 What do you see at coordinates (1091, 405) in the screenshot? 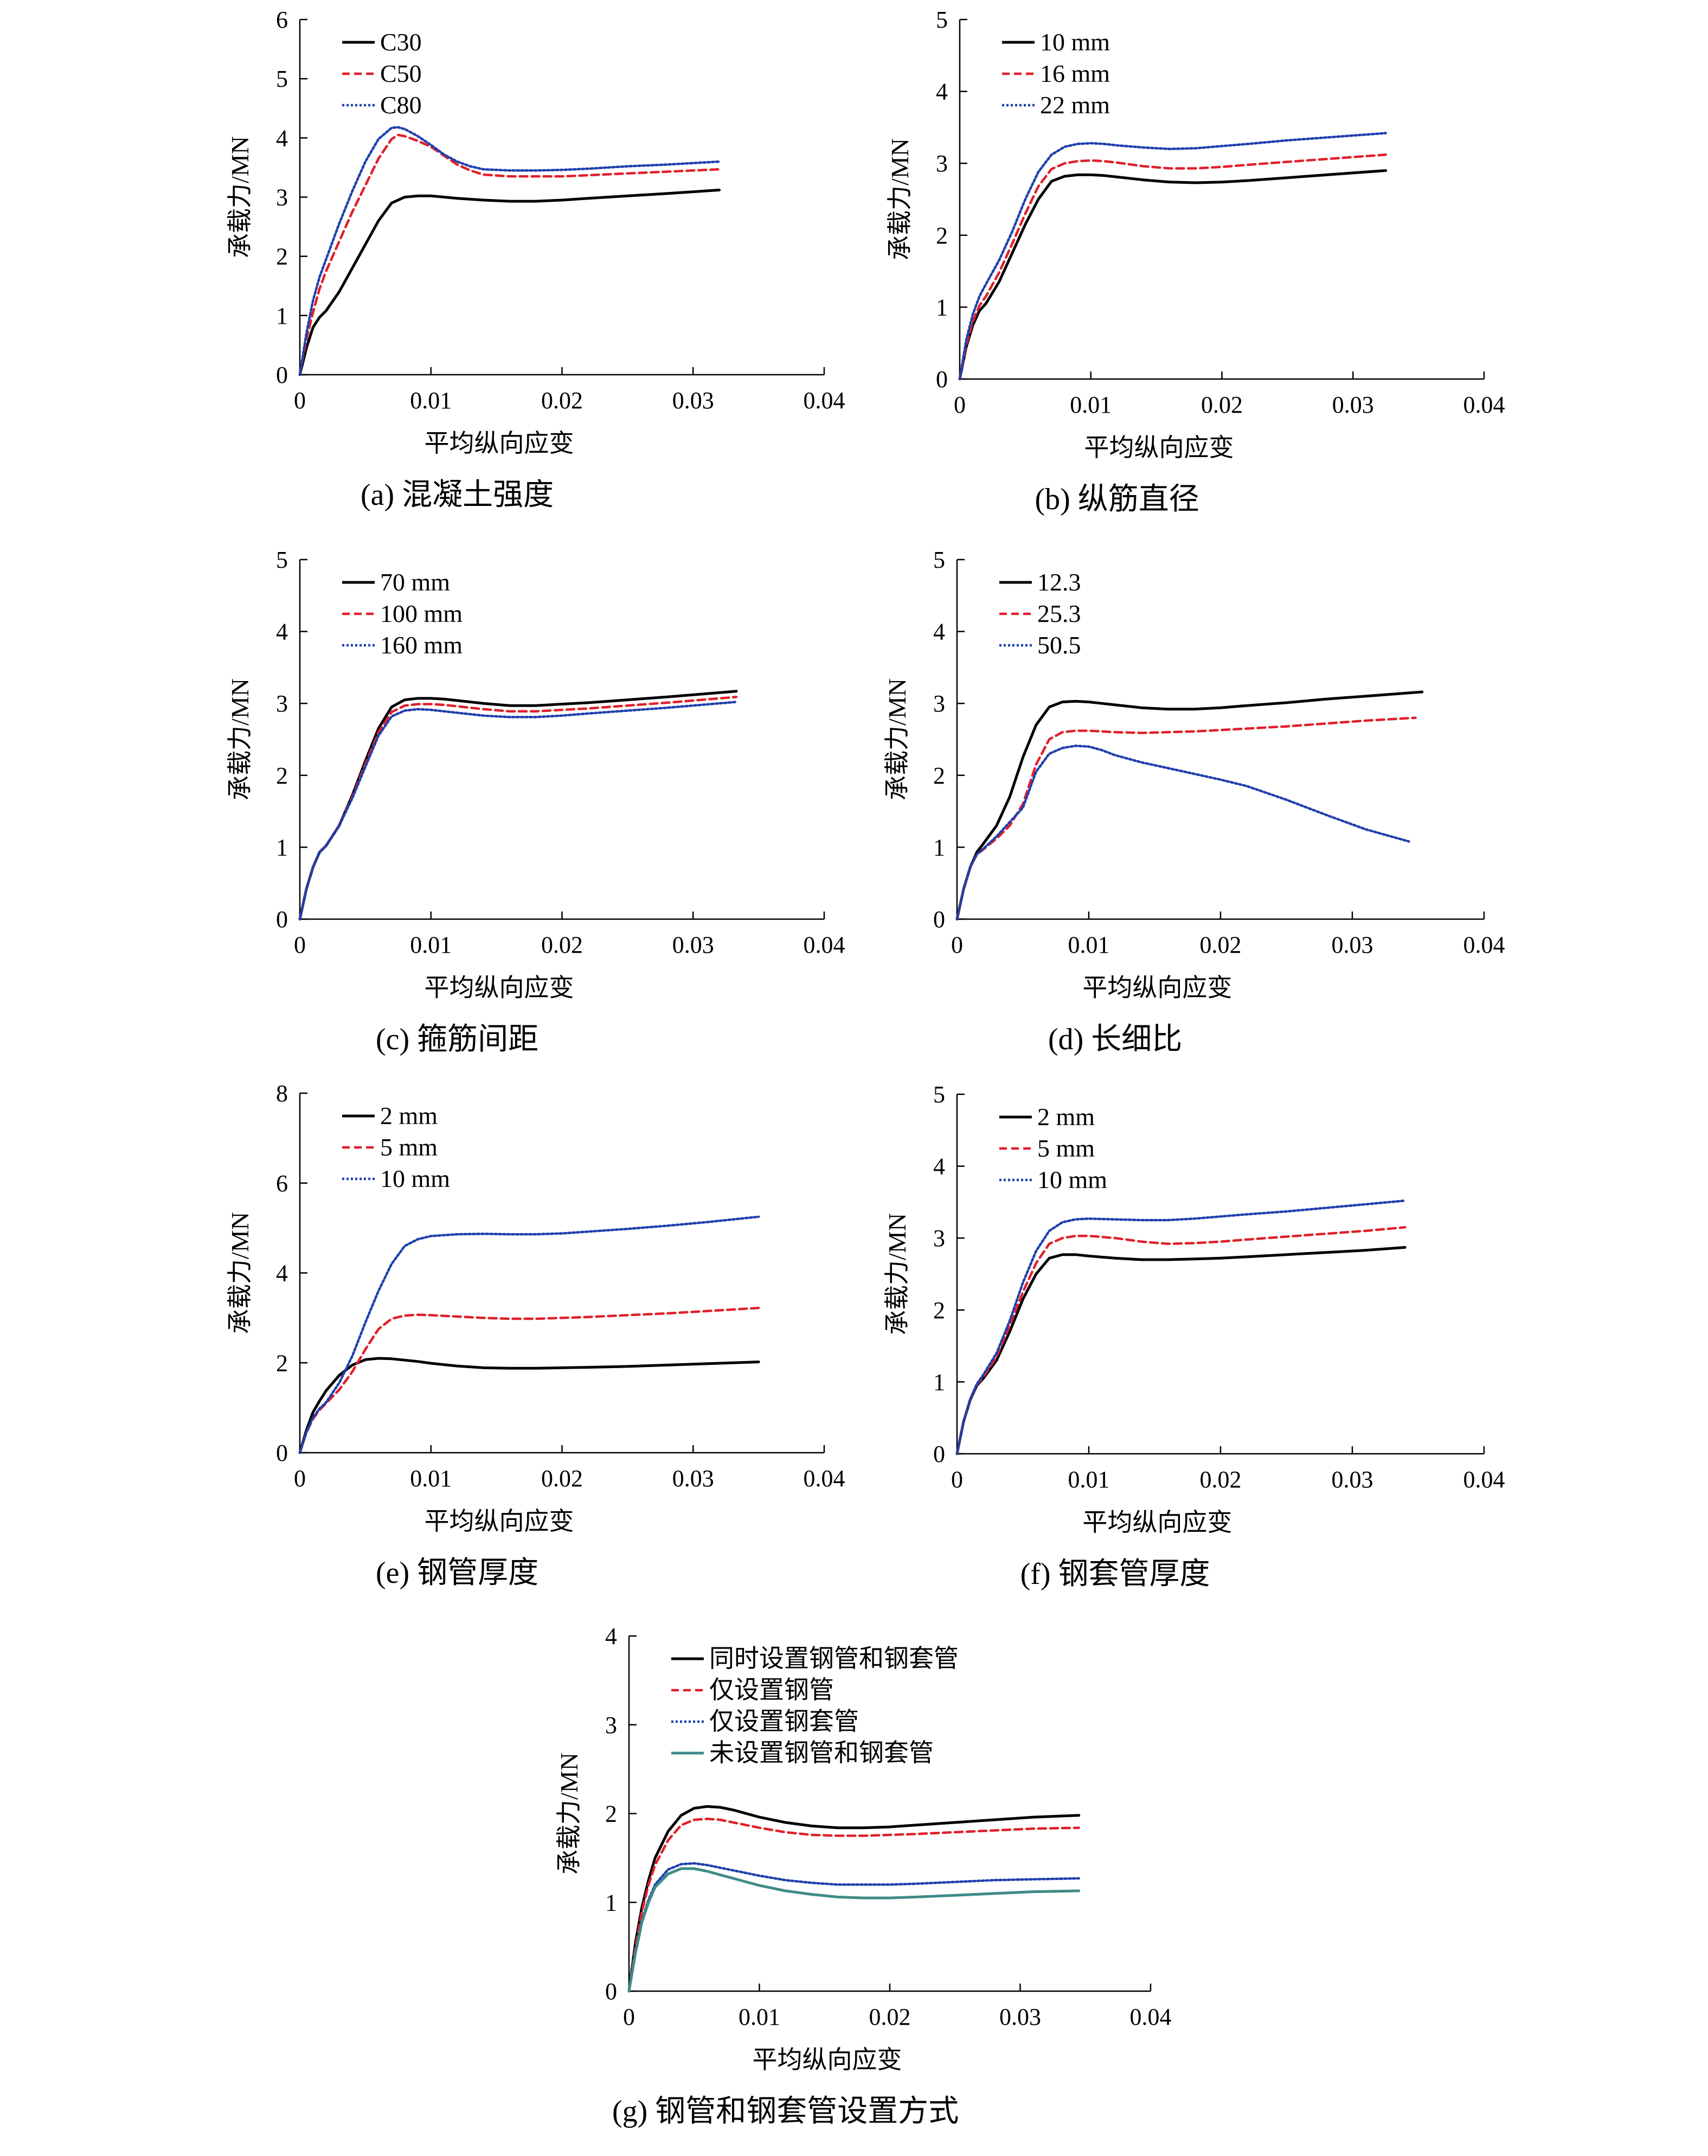
I see `panel-1-x-tick-label: 0.01` at bounding box center [1091, 405].